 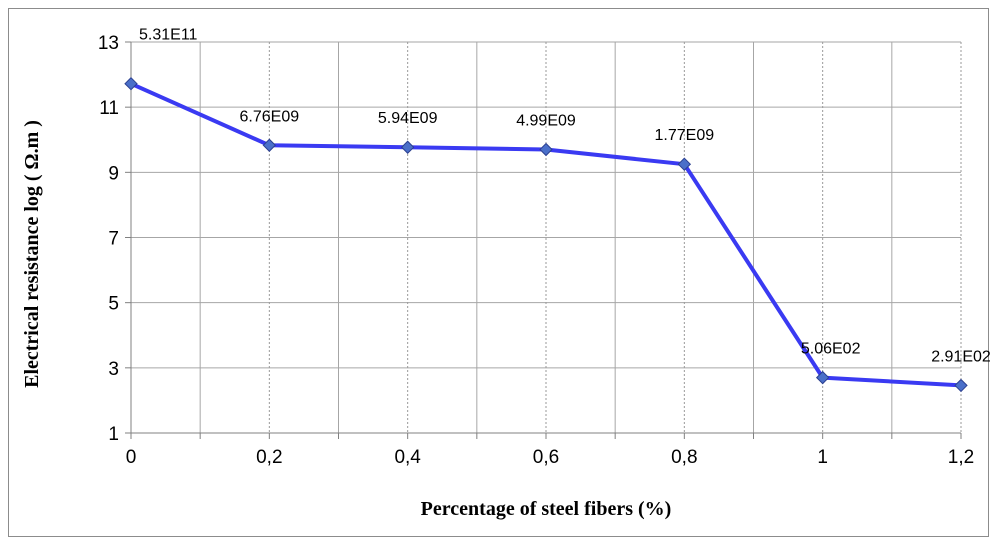 I want to click on data-label: 5.31E11, so click(x=168, y=35).